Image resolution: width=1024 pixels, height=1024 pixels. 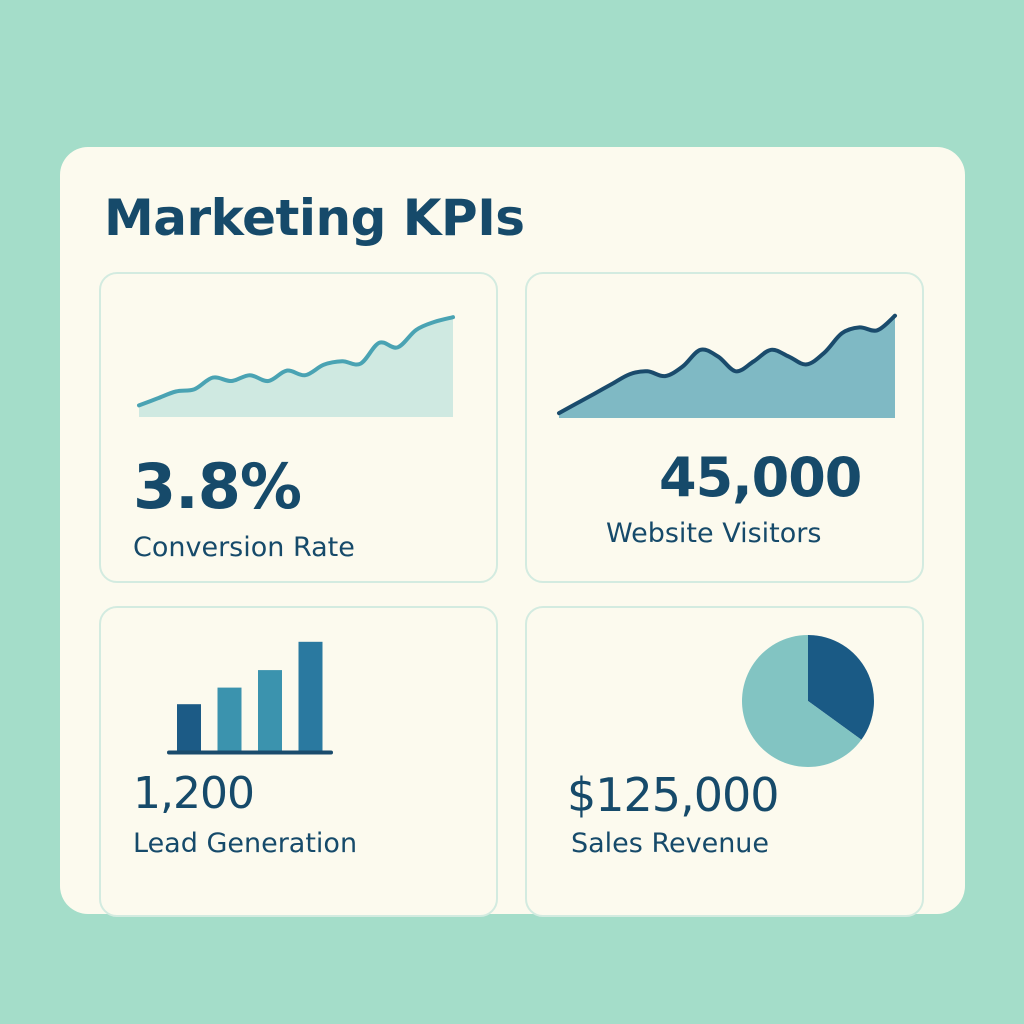 What do you see at coordinates (250, 698) in the screenshot?
I see `lead-generation-bar-chart` at bounding box center [250, 698].